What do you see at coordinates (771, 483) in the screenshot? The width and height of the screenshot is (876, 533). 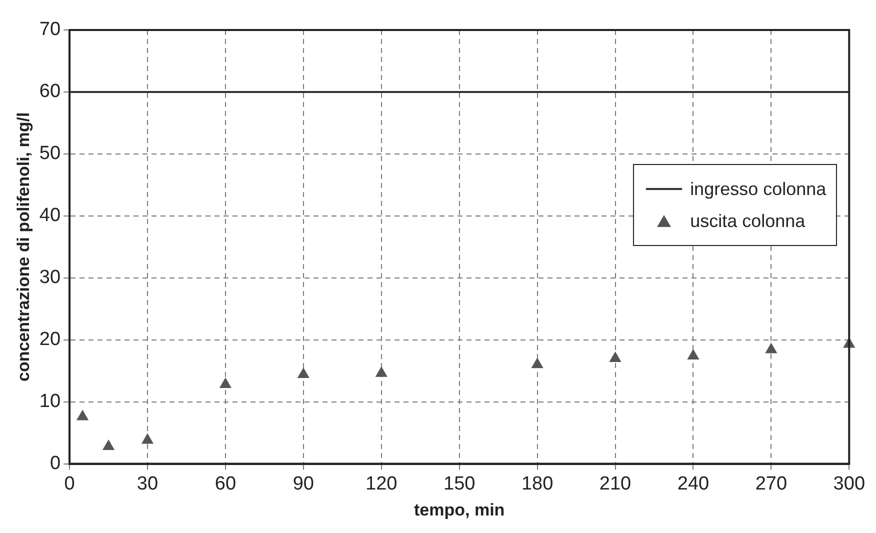 I see `x-tick-label: 270` at bounding box center [771, 483].